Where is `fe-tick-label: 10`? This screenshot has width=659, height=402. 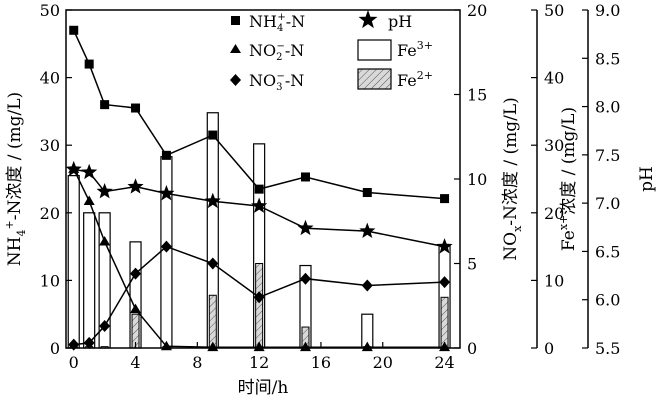 fe-tick-label: 10 is located at coordinates (554, 280).